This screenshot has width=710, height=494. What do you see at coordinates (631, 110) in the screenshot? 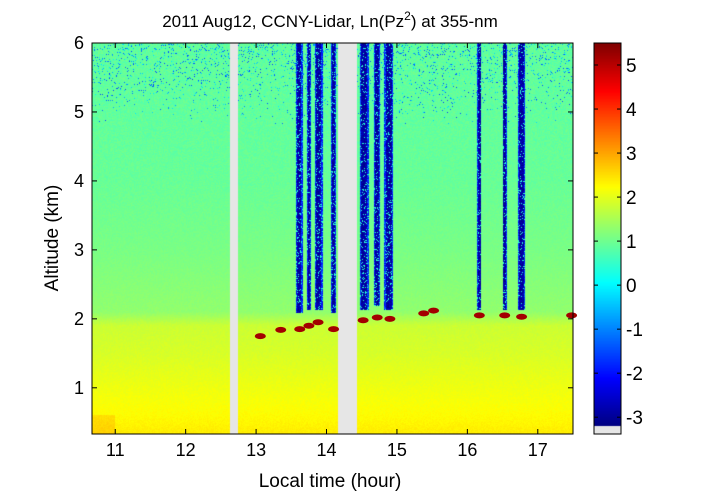
I see `colorbar-tick-label: 4` at bounding box center [631, 110].